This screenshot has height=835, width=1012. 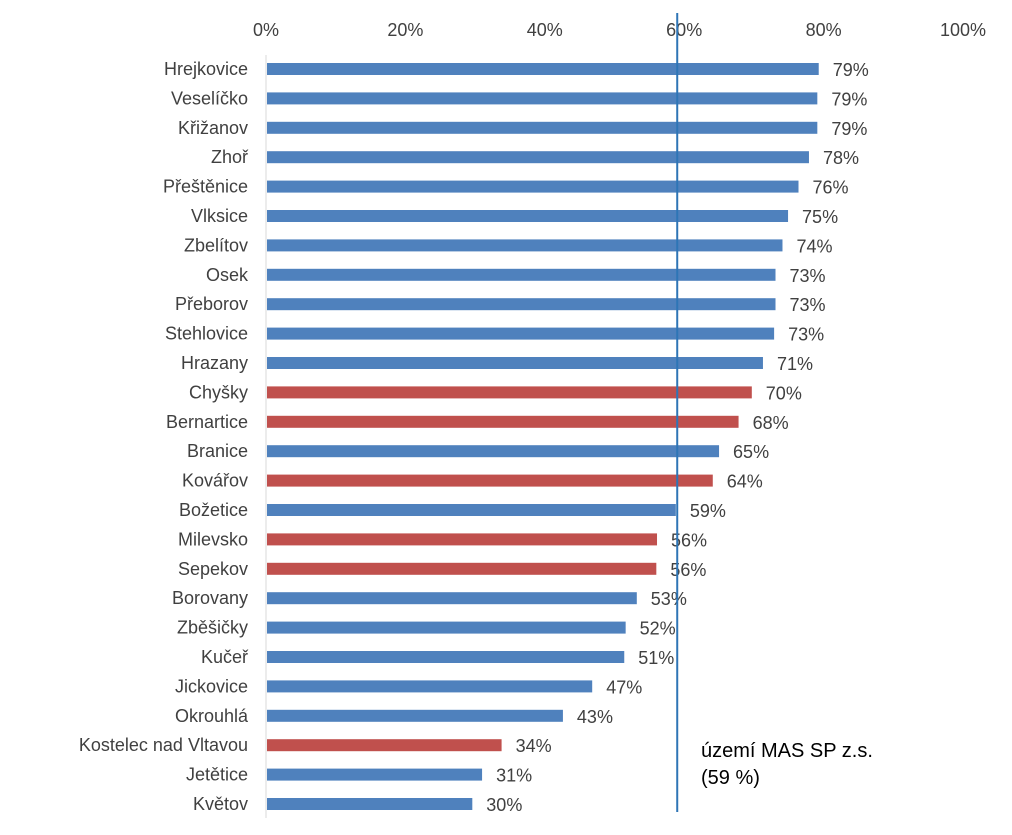 I want to click on x-tick-label: 20%, so click(x=405, y=30).